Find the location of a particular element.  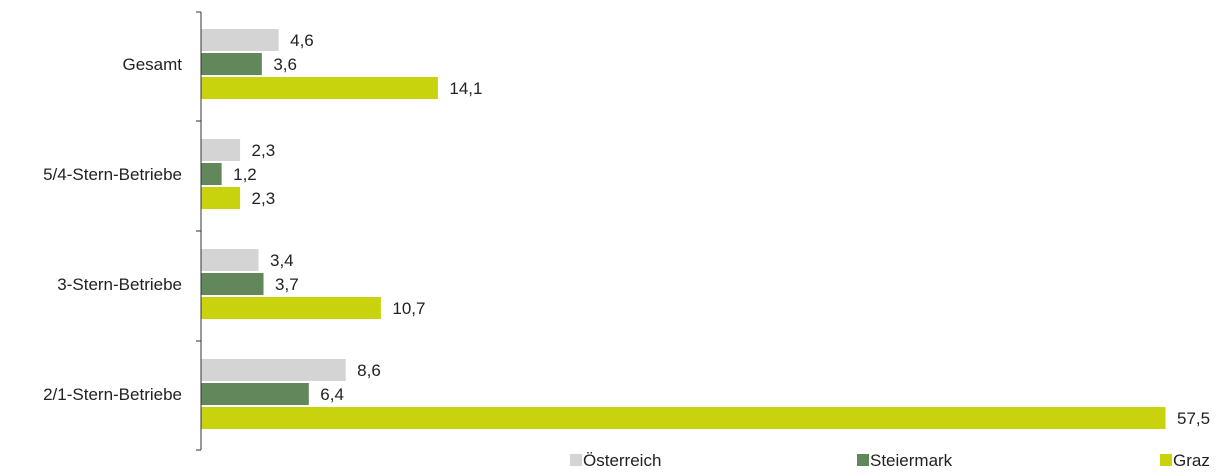

category-label: 3-Stern-Betriebe is located at coordinates (119, 284).